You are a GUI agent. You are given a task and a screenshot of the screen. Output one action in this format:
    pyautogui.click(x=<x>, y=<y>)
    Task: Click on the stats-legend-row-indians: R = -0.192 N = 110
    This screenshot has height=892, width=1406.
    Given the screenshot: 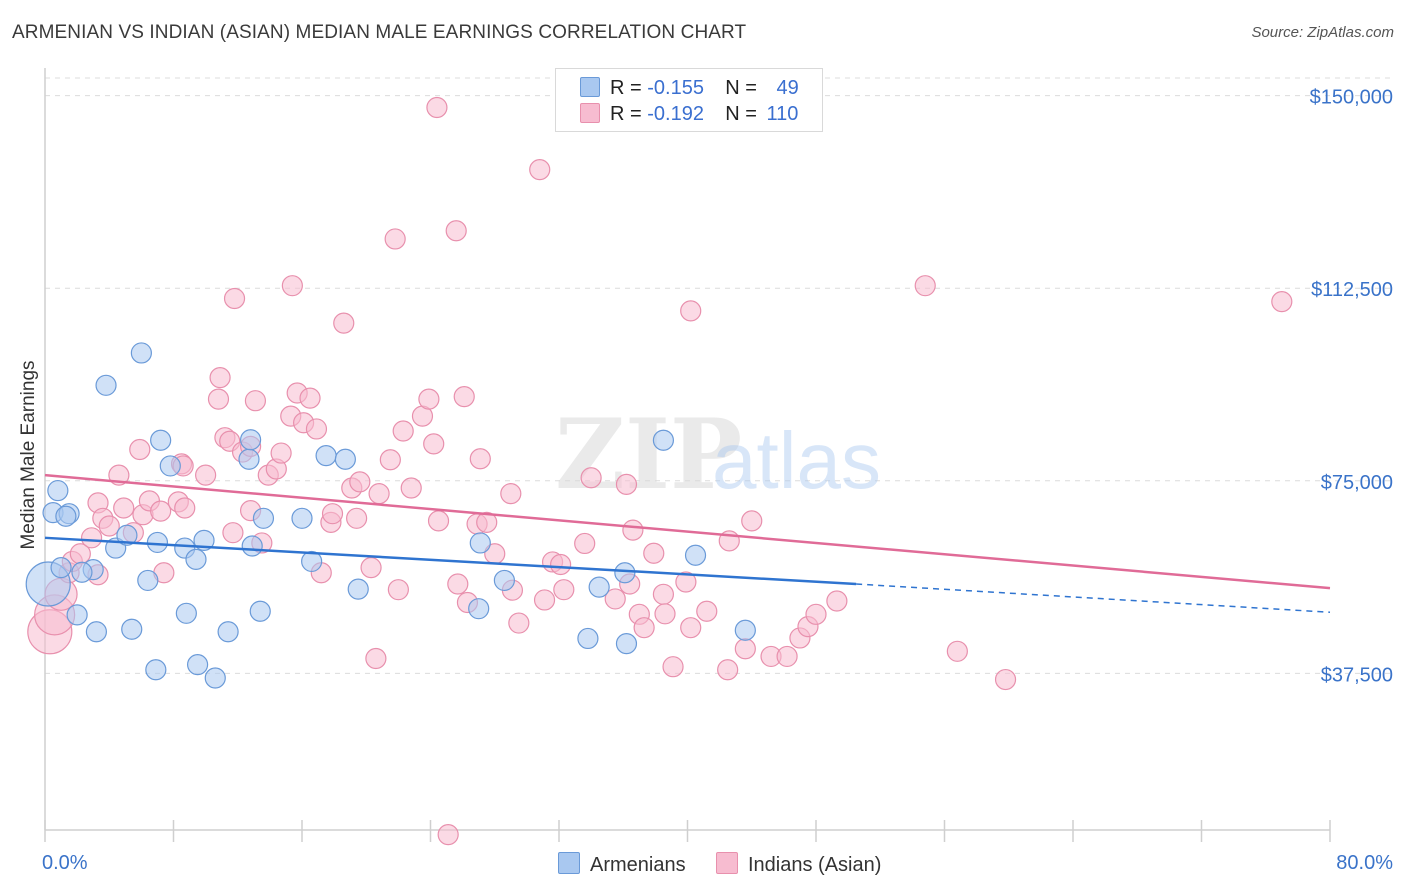 What is the action you would take?
    pyautogui.click(x=689, y=115)
    